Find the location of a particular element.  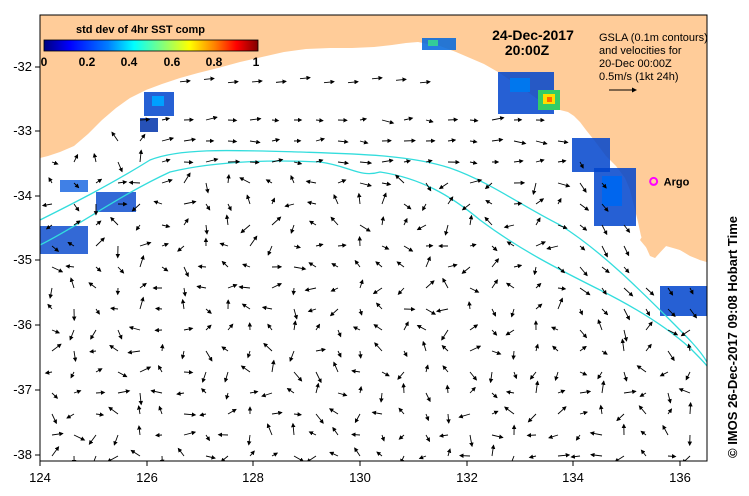

argo-label: Argo is located at coordinates (677, 182).